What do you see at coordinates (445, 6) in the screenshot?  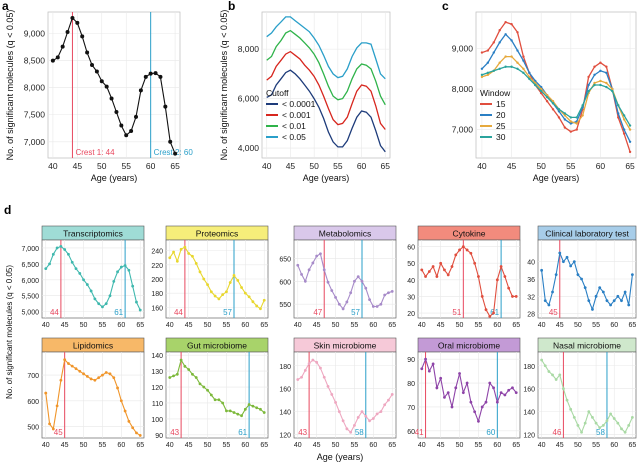 I see `panel-label: c` at bounding box center [445, 6].